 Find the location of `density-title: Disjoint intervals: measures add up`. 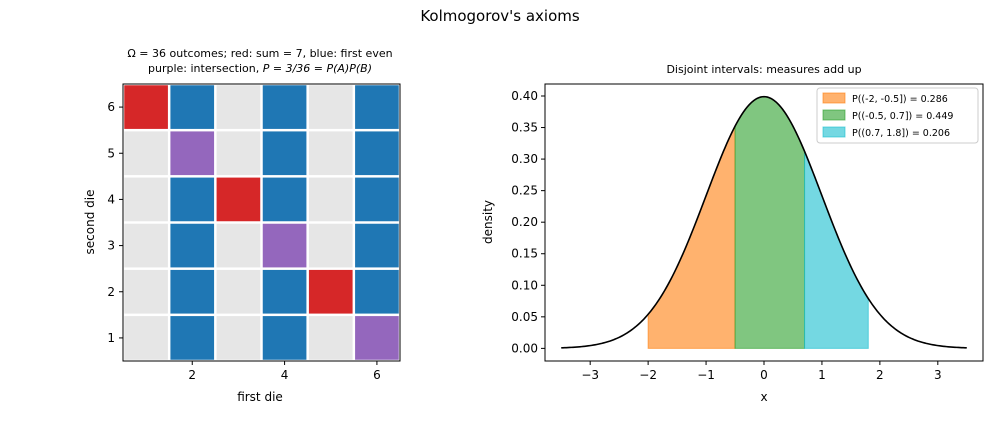

density-title: Disjoint intervals: measures add up is located at coordinates (763, 69).